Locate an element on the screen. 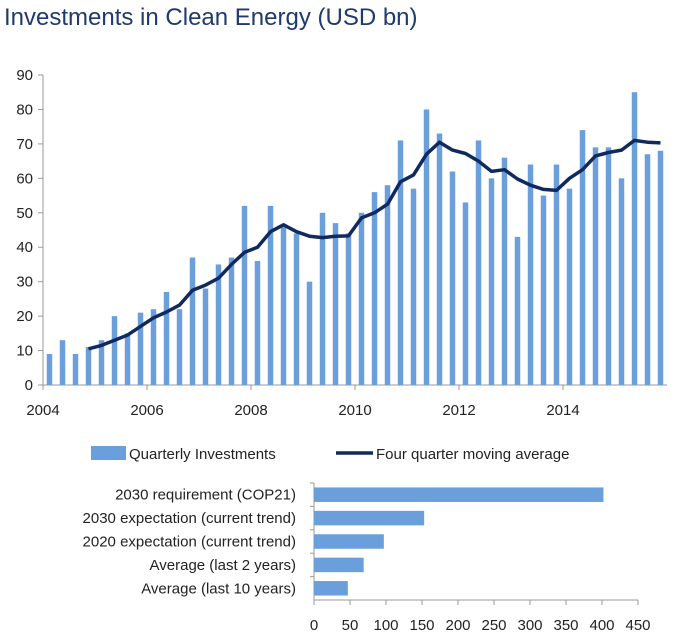  legend-line-label: Four quarter moving average is located at coordinates (472, 454).